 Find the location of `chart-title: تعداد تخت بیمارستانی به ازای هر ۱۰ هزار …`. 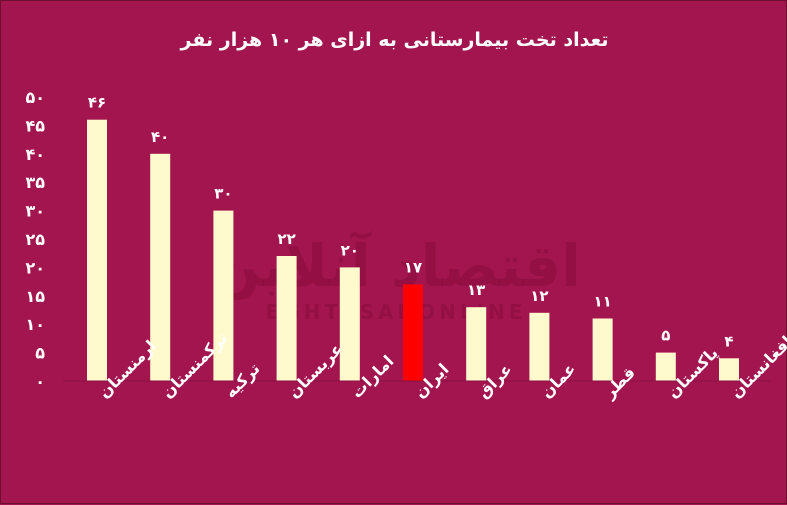

chart-title: تعداد تخت بیمارستانی به ازای هر ۱۰ هزار … is located at coordinates (394, 40).